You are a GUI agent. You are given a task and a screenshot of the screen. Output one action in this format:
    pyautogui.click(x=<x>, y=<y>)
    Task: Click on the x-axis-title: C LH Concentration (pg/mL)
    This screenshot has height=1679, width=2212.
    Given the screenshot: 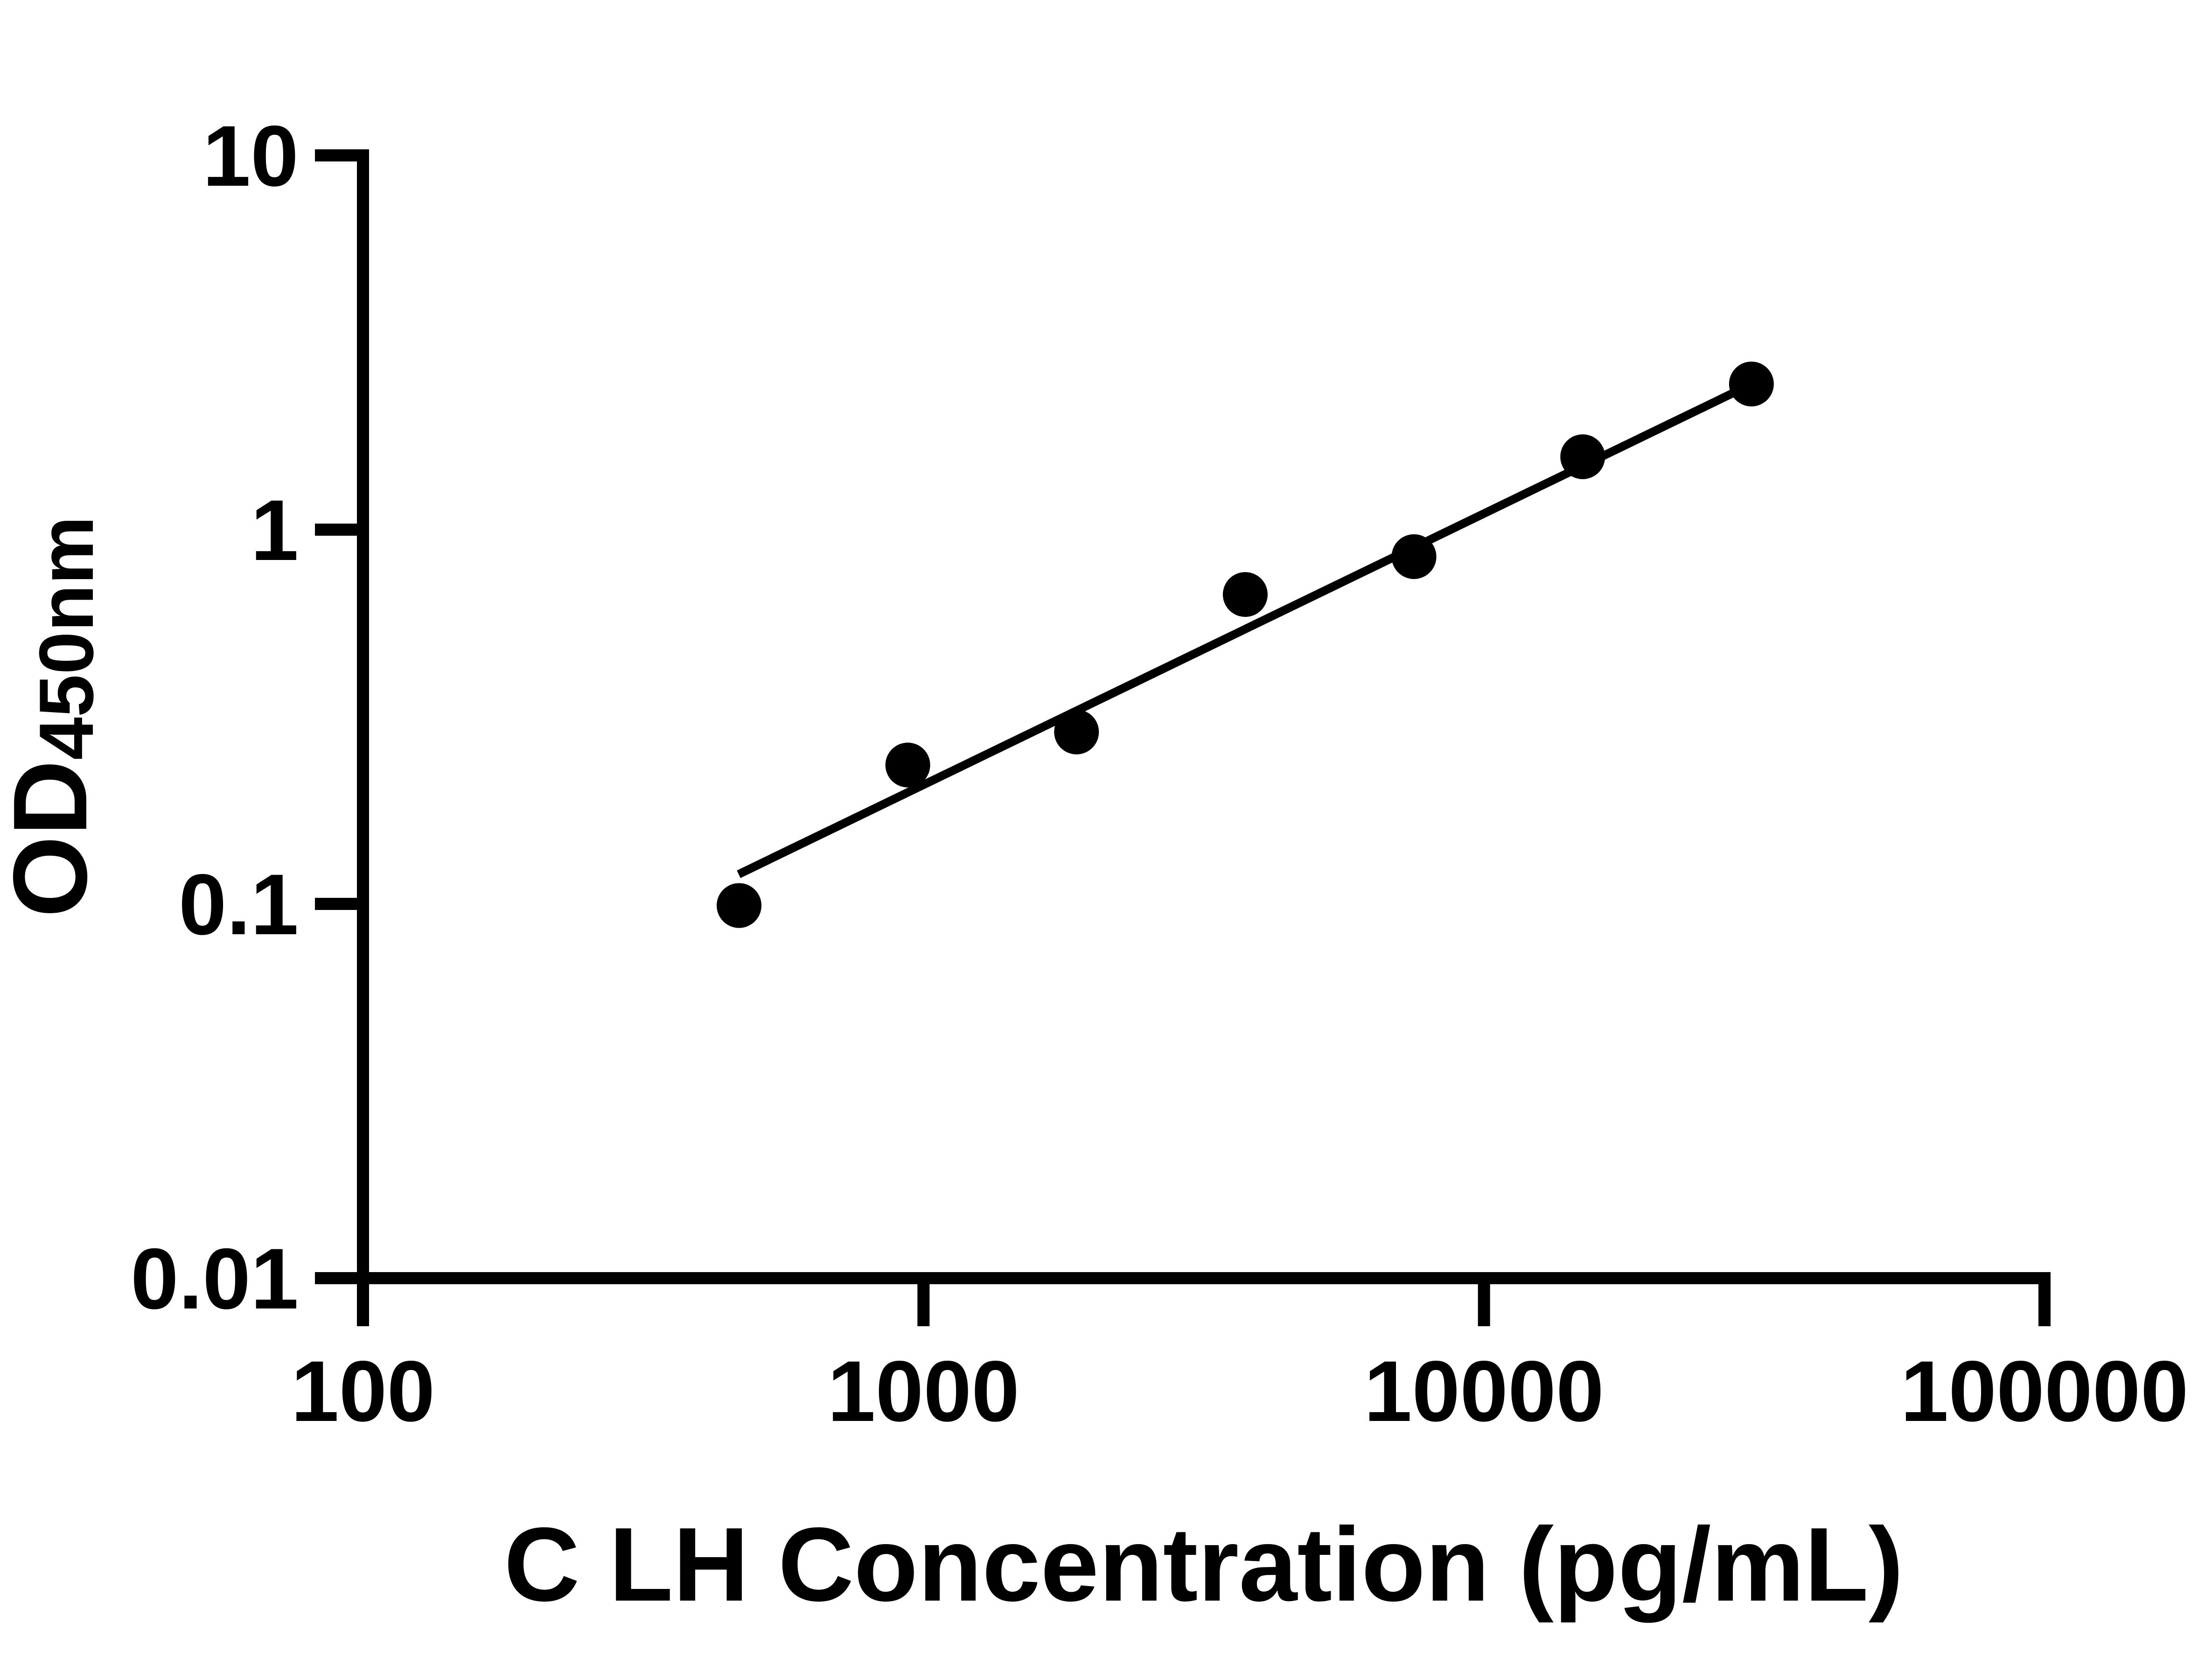 What is the action you would take?
    pyautogui.click(x=1204, y=1564)
    